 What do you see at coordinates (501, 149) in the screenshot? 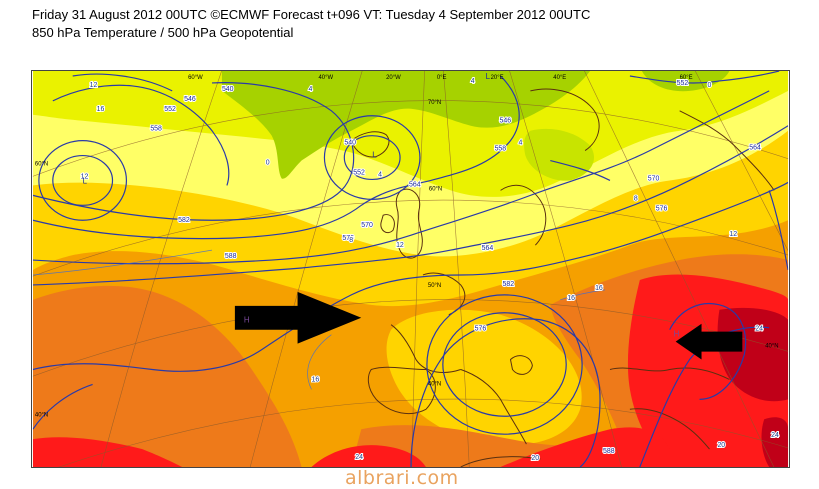
I see `geopotential-label-13: 558` at bounding box center [501, 149].